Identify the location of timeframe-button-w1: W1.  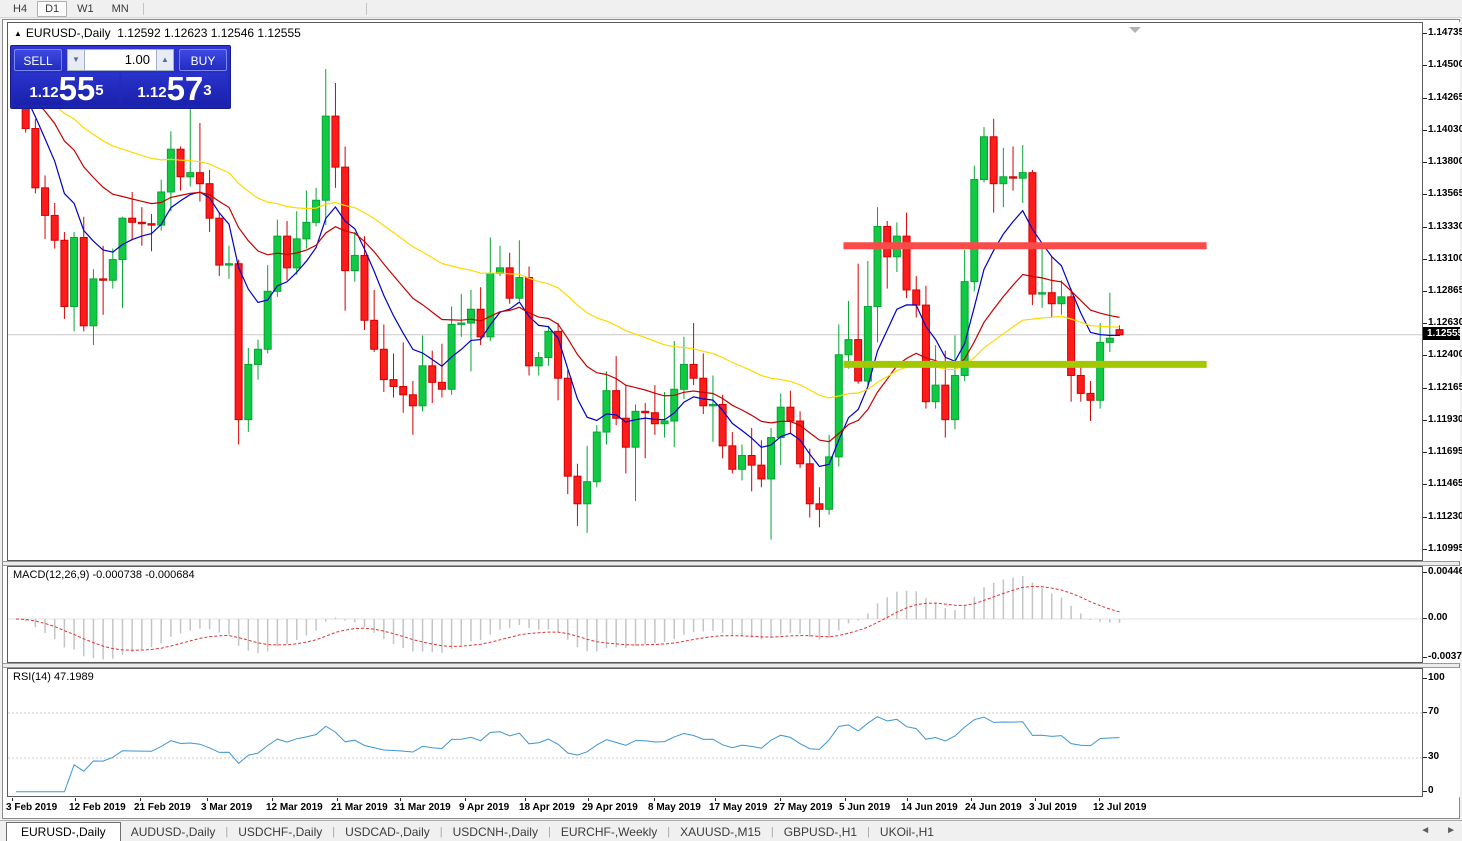
(85, 8).